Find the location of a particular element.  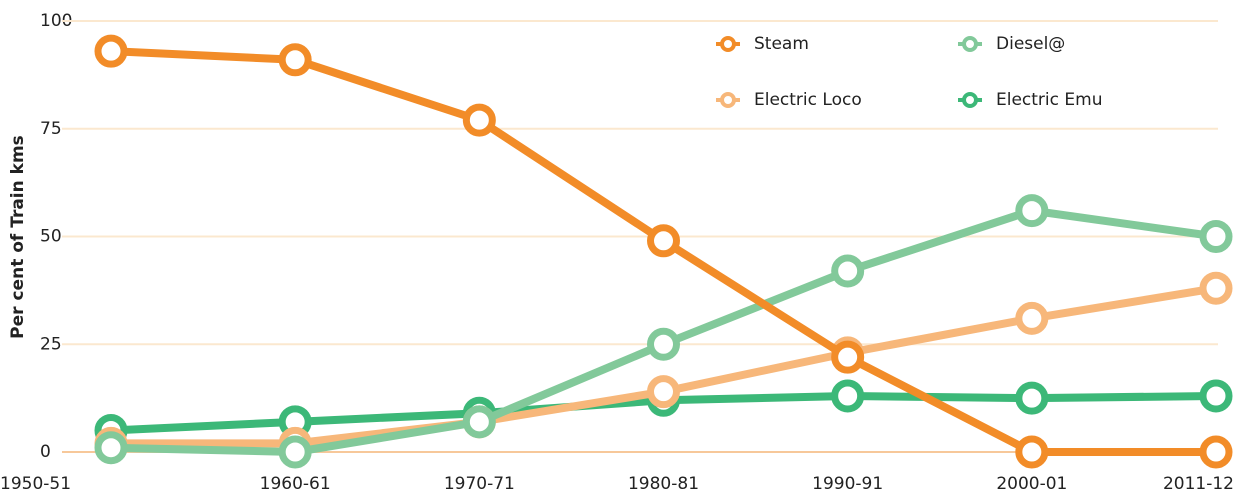

x-tick-label: 2000-01 is located at coordinates (1031, 484).